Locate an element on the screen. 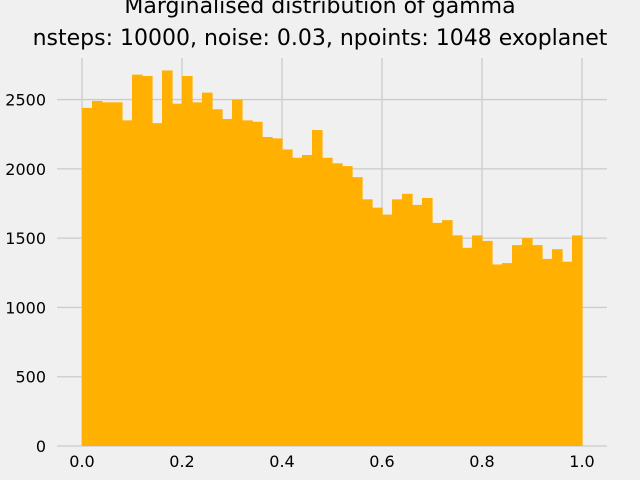 Image resolution: width=640 pixels, height=480 pixels. x-tick-label: 0.2 is located at coordinates (181, 461).